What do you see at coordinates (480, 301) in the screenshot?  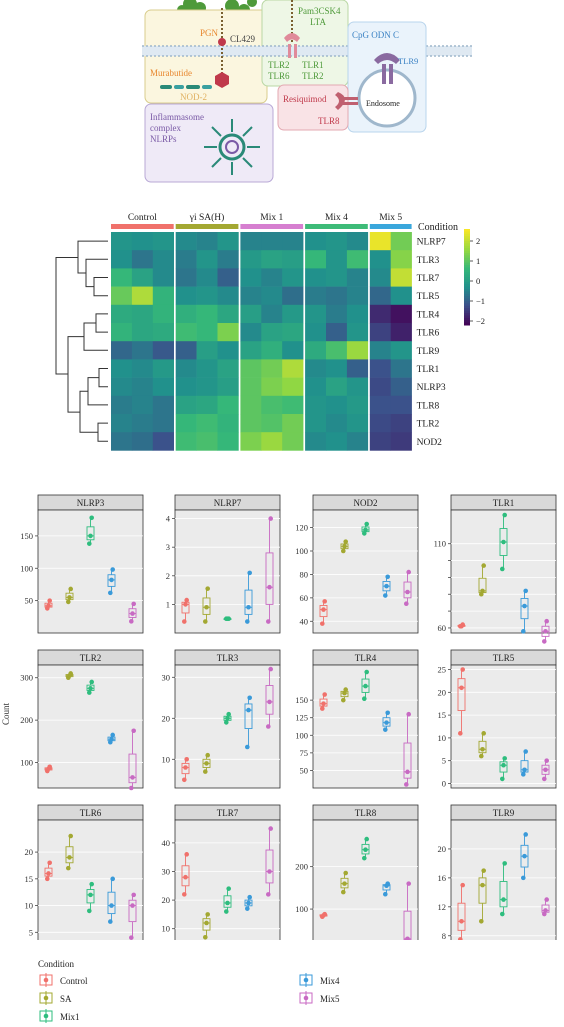 I see `scale-tick-label: −1` at bounding box center [480, 301].